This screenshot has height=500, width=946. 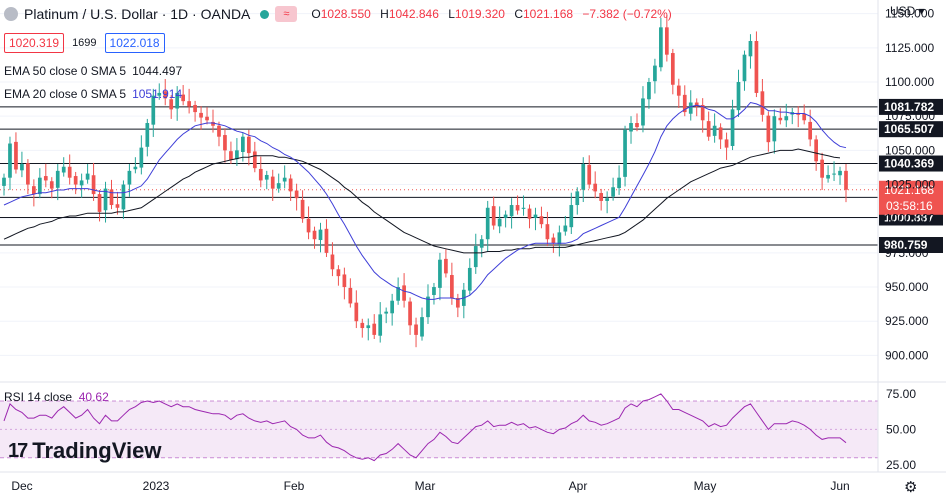 I want to click on symbol-title: Platinum / U.S. Dollar · 1D · OANDA, so click(x=137, y=14).